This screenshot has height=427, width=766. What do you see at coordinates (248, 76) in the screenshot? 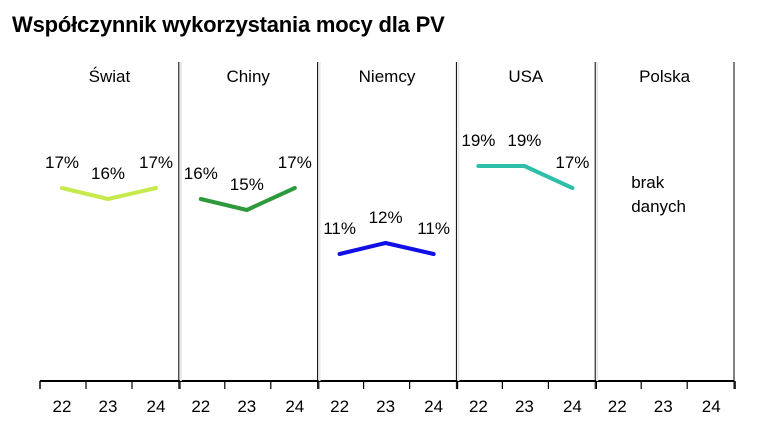
I see `panel-name: Chiny` at bounding box center [248, 76].